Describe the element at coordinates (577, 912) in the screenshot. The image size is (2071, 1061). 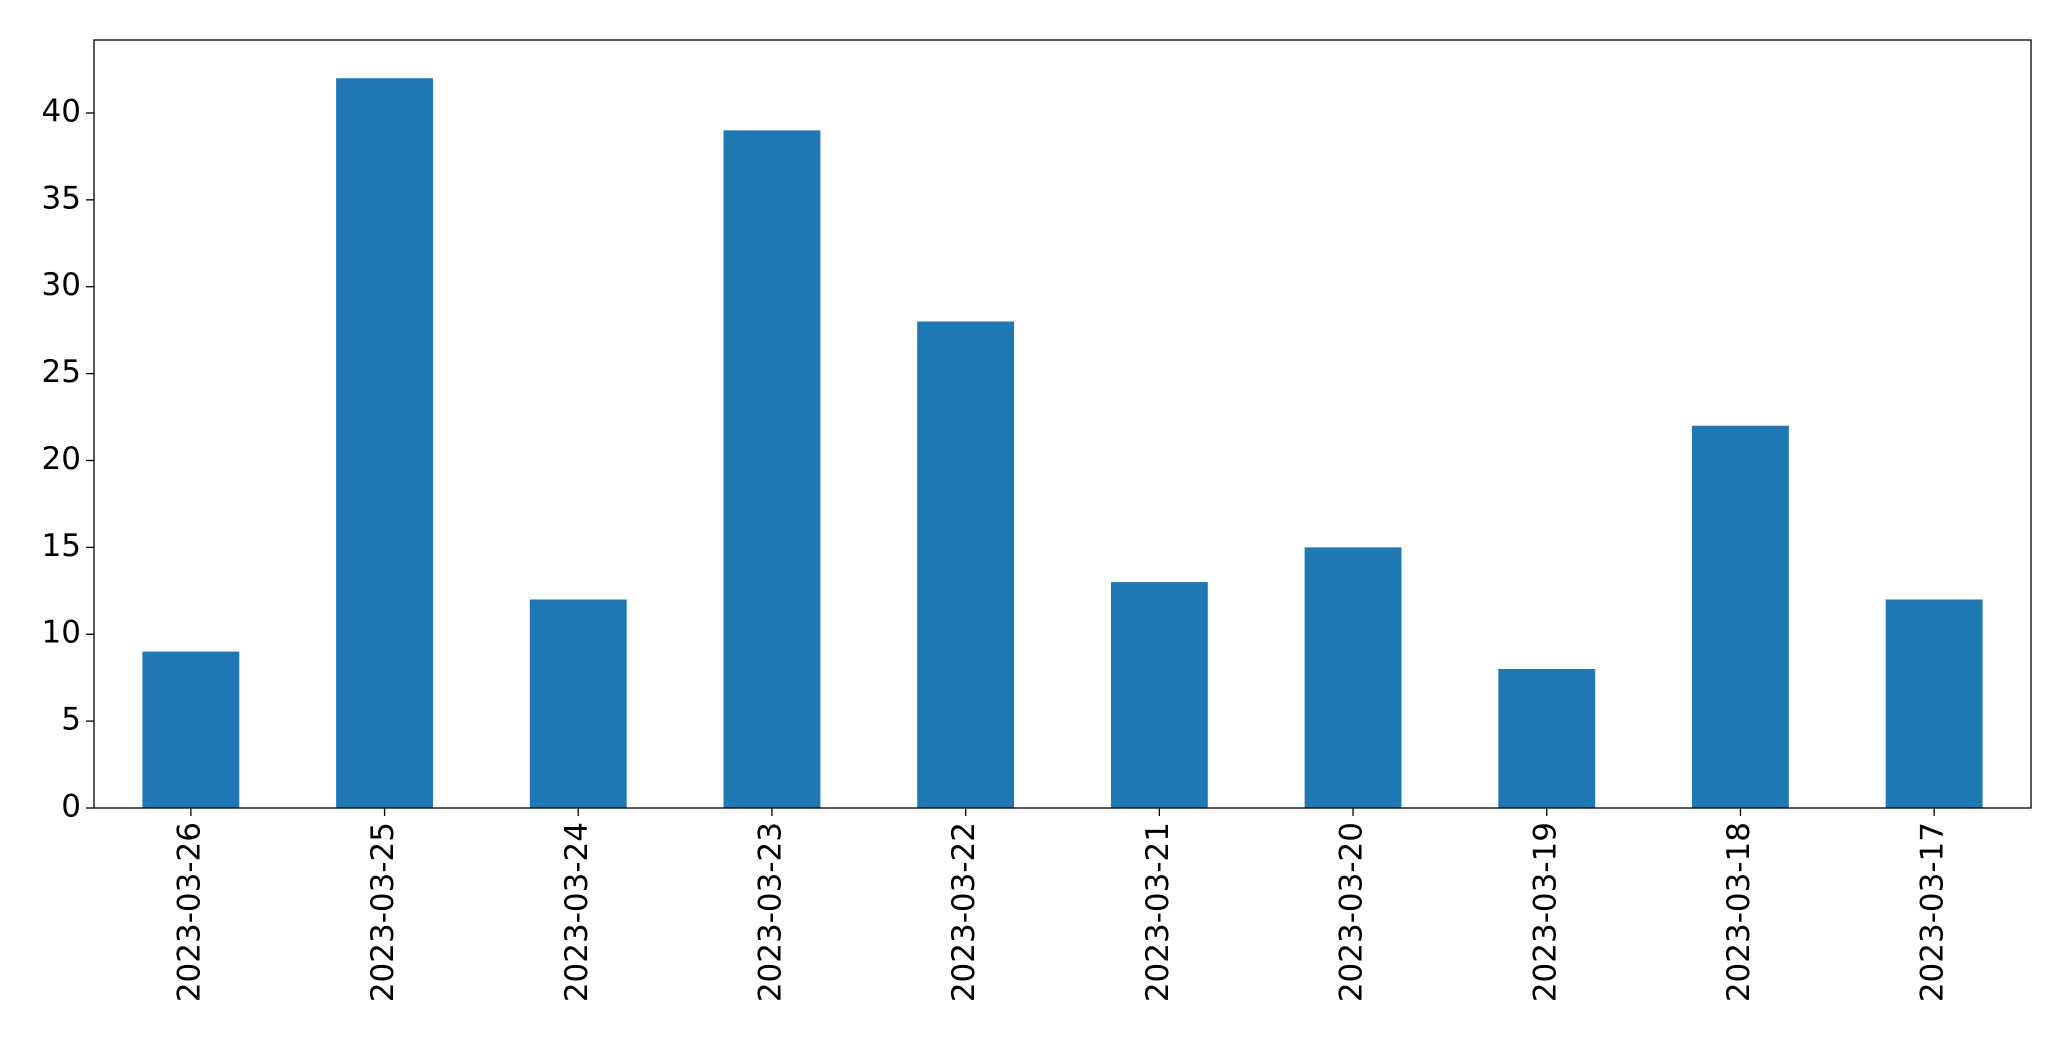
I see `x-tick-label: 2023-03-24` at that location.